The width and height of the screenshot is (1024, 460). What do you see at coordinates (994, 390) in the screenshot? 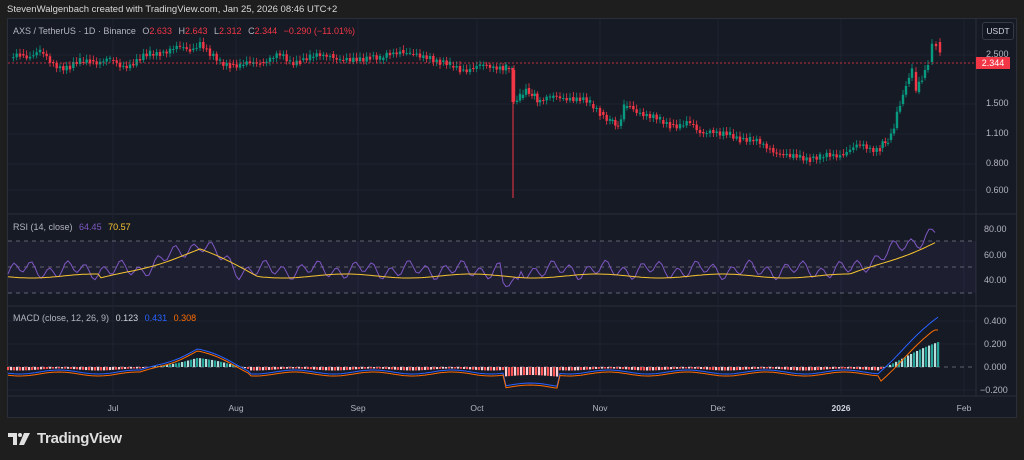
I see `macd-axis-tick: −0.200` at bounding box center [994, 390].